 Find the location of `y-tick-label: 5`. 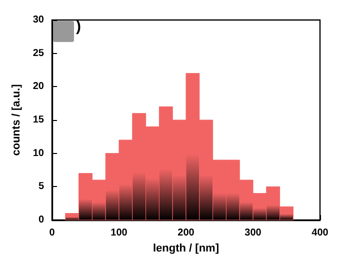

y-tick-label: 5 is located at coordinates (41, 186).